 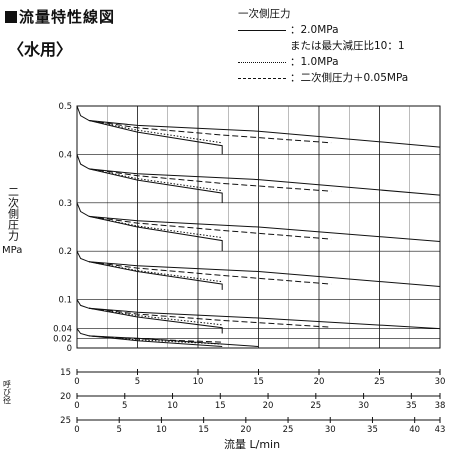 I want to click on flow-scale-size-label: 25, so click(x=65, y=421).